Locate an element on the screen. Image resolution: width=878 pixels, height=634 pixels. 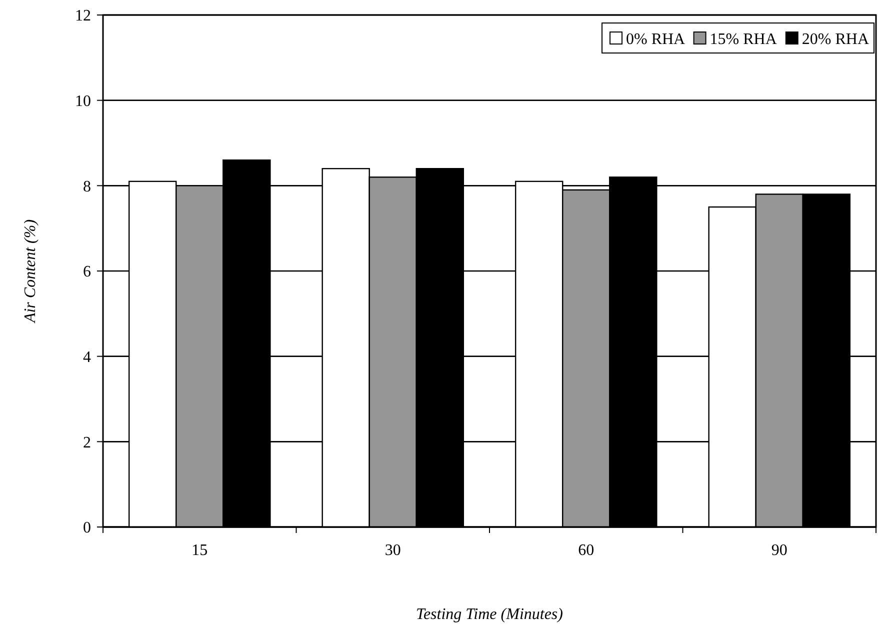
y-tick-label: 6 is located at coordinates (87, 272).